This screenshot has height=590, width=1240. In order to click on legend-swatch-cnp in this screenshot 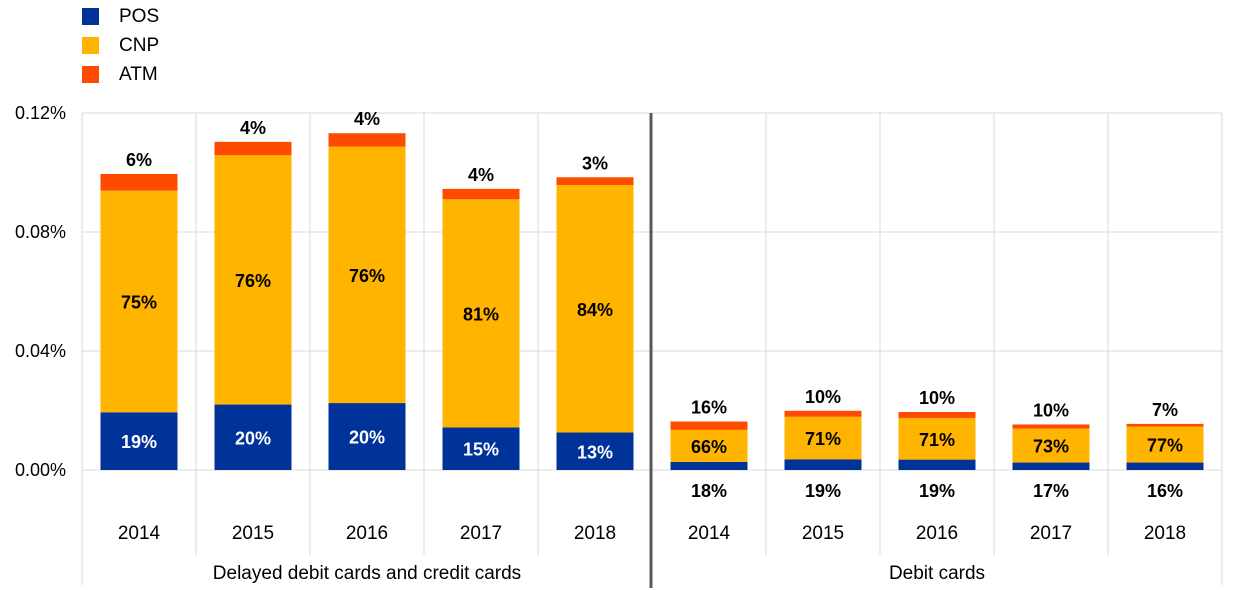, I will do `click(90, 45)`.